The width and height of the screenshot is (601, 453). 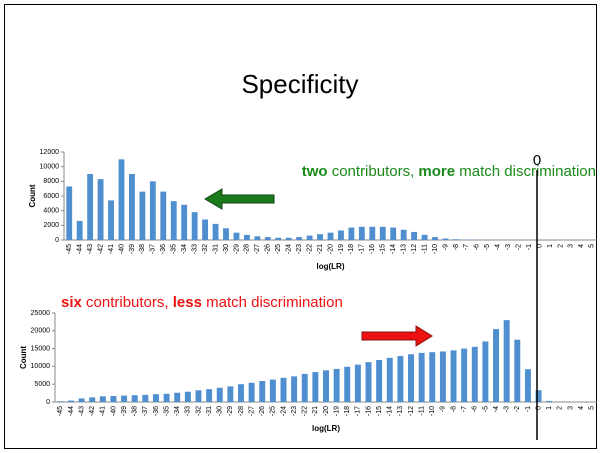 What do you see at coordinates (571, 246) in the screenshot?
I see `x-tick-label: 3` at bounding box center [571, 246].